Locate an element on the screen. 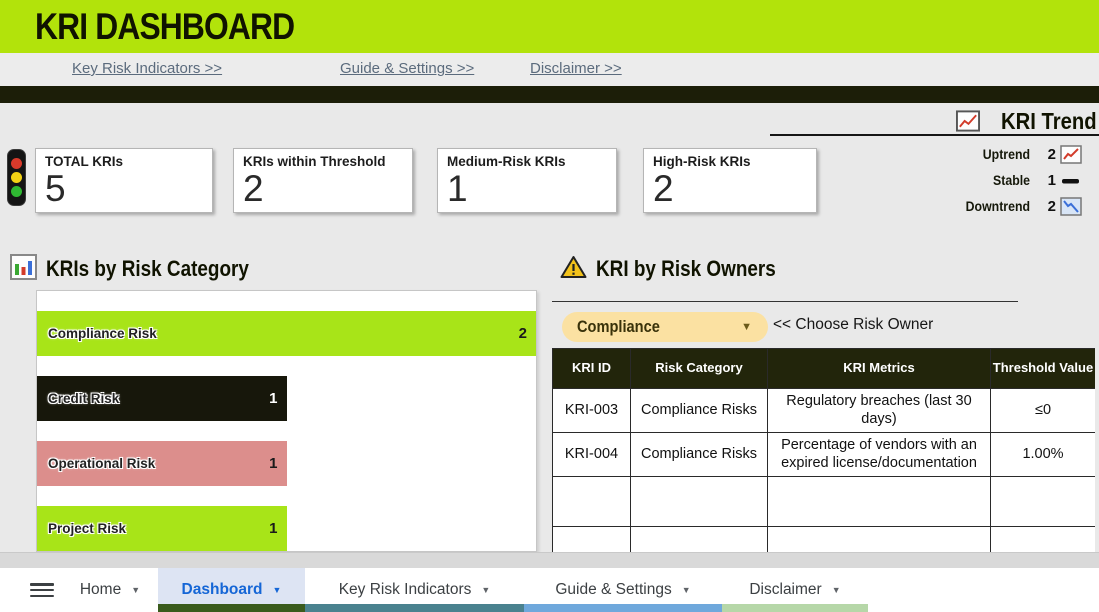  owners-section-header: KRI by Risk Owners is located at coordinates (682, 269).